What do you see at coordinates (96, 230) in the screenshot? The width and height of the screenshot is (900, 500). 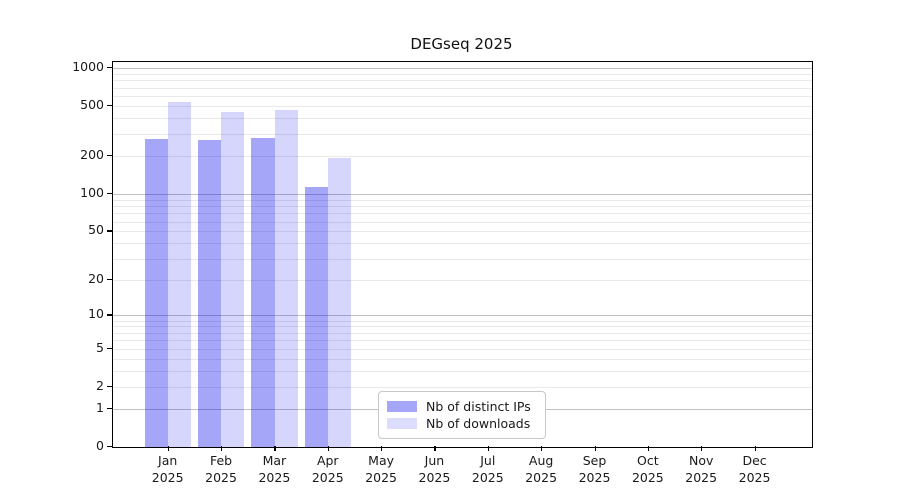 I see `y-tick-label-50: 50` at bounding box center [96, 230].